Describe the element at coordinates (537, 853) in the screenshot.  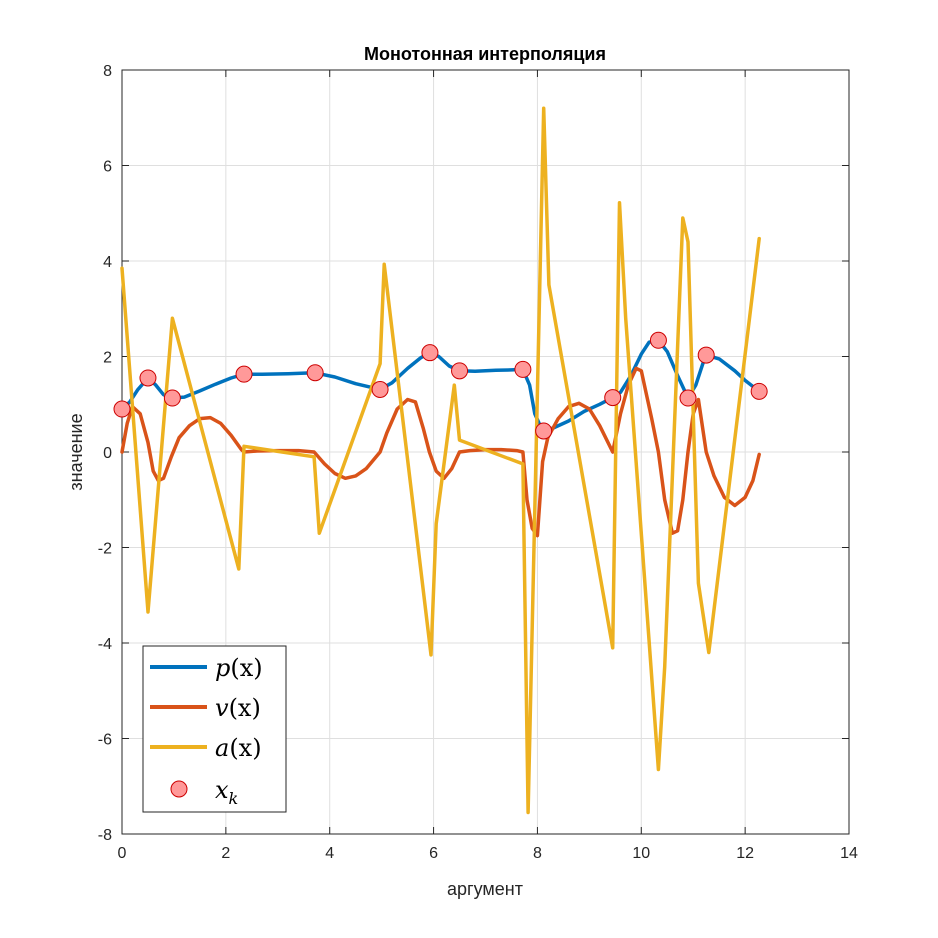
I see `x-tick-label: 8` at that location.